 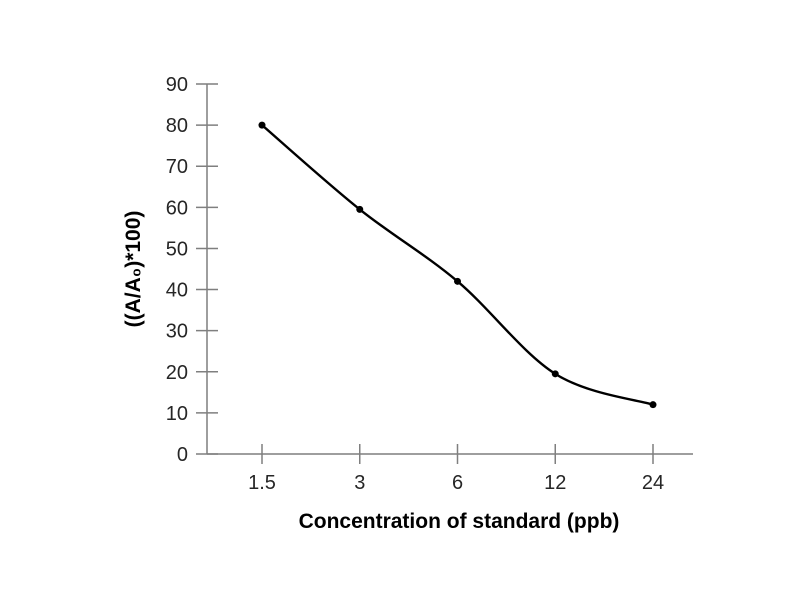 I want to click on y-tick-label: 60, so click(x=177, y=208).